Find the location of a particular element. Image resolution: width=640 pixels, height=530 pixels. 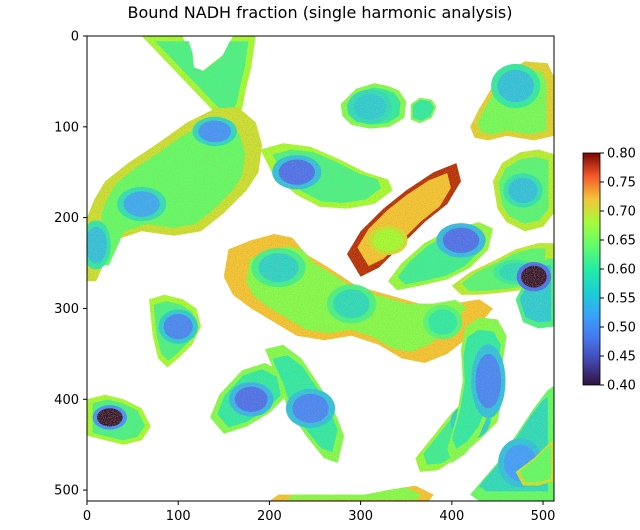

colorbar-tick-label: 0.80 is located at coordinates (621, 154).